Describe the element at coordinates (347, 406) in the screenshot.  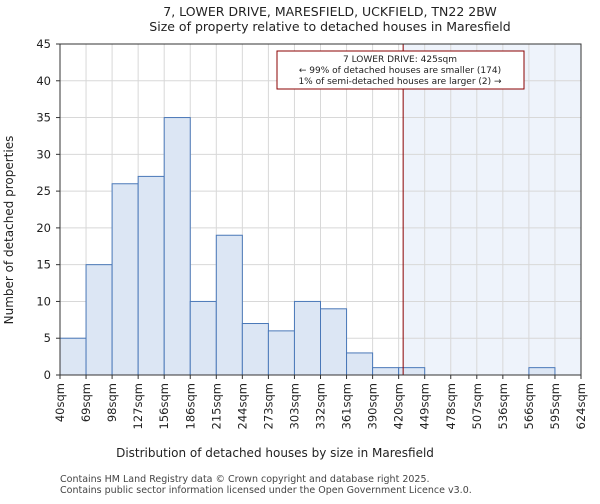
I see `x-tick-label: 361sqm` at that location.